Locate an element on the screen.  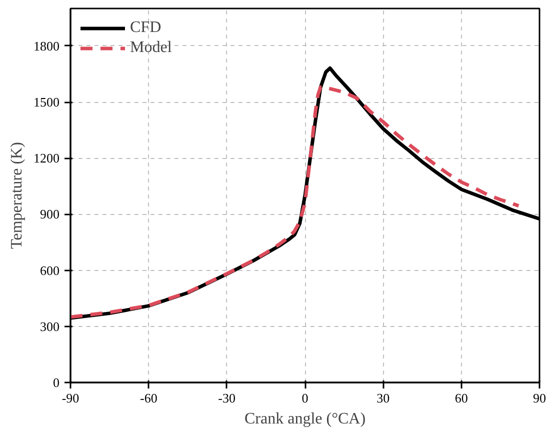
y-tick-label: 1800 is located at coordinates (47, 46).